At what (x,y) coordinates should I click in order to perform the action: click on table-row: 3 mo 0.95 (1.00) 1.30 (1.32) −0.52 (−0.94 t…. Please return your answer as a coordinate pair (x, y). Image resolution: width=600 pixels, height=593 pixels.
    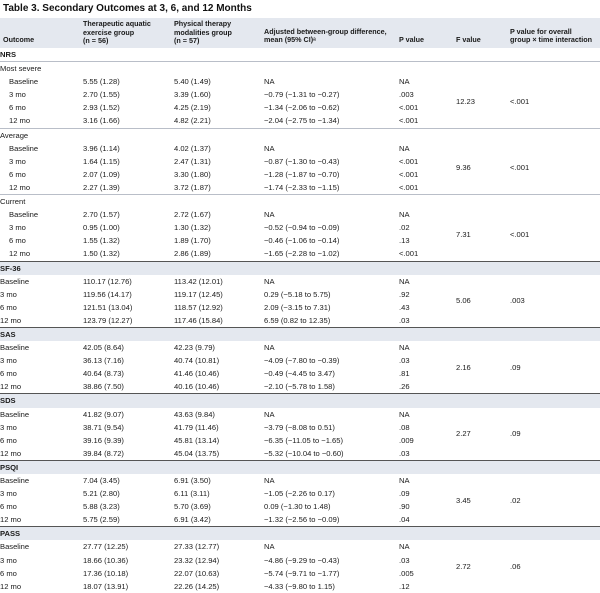
    Looking at the image, I should click on (300, 227).